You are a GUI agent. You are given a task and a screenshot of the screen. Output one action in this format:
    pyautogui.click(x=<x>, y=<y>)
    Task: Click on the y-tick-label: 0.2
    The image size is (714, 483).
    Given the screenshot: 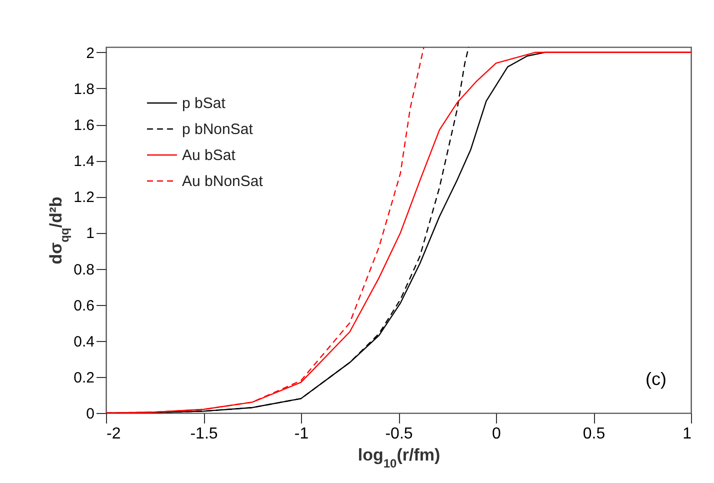 What is the action you would take?
    pyautogui.click(x=84, y=377)
    